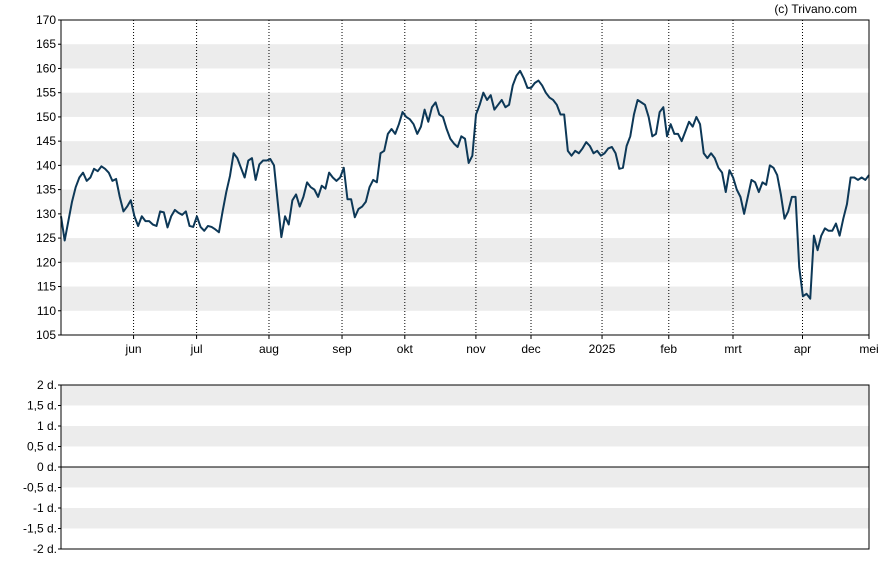 Image resolution: width=888 pixels, height=565 pixels. What do you see at coordinates (46, 214) in the screenshot?
I see `y-tick-label: 130` at bounding box center [46, 214].